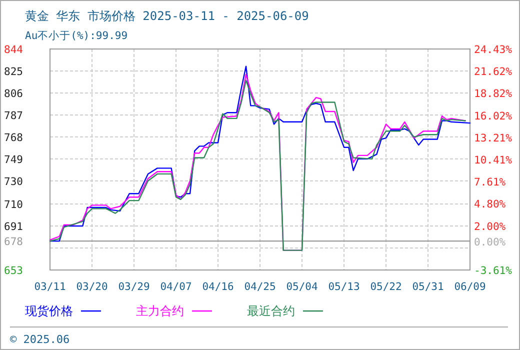 The height and width of the screenshot is (350, 520). What do you see at coordinates (134, 287) in the screenshot?
I see `x-tick-label: 03/29` at bounding box center [134, 287].